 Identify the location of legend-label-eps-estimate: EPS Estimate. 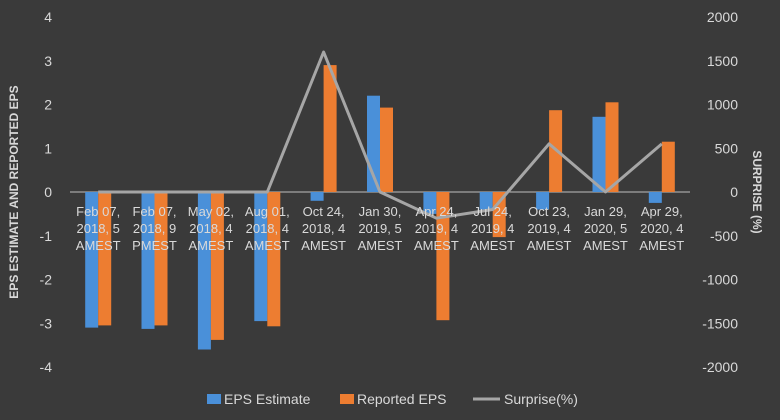
(267, 399).